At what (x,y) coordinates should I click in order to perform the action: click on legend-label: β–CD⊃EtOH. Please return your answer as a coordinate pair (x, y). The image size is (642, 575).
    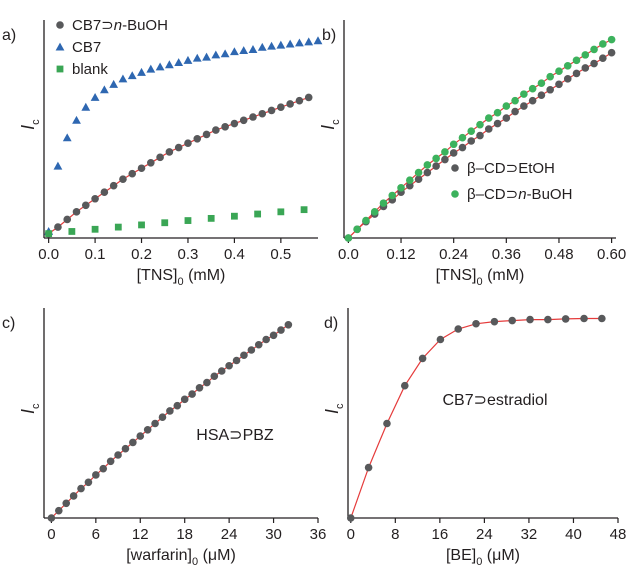
    Looking at the image, I should click on (511, 168).